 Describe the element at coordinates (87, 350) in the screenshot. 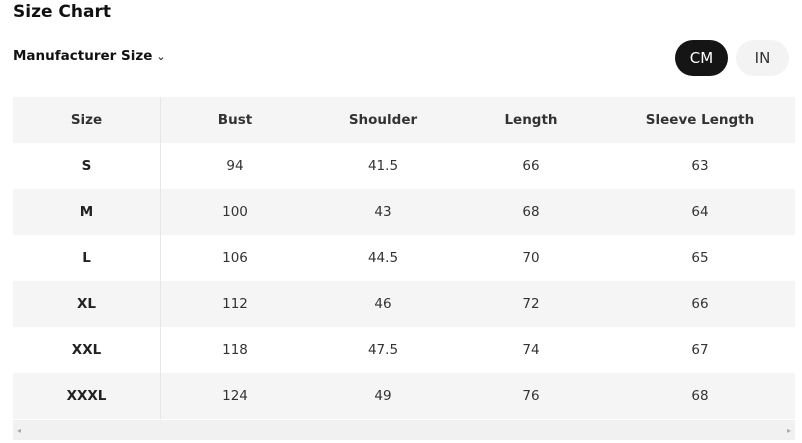

I see `table-cell: XXL` at that location.